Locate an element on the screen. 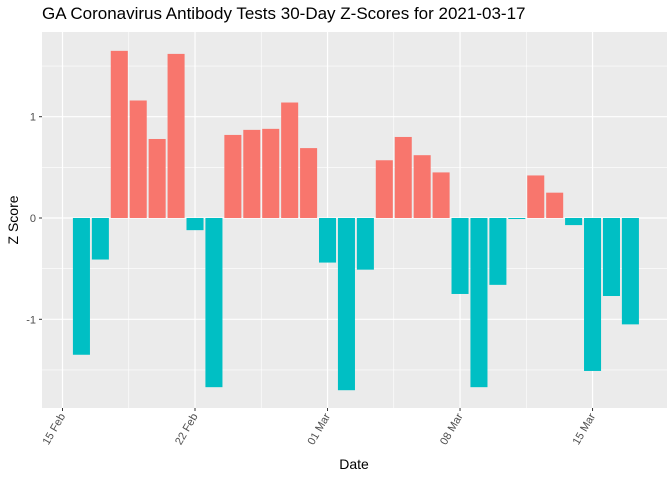 Image resolution: width=672 pixels, height=480 pixels. y-tick-label: 0 is located at coordinates (33, 219).